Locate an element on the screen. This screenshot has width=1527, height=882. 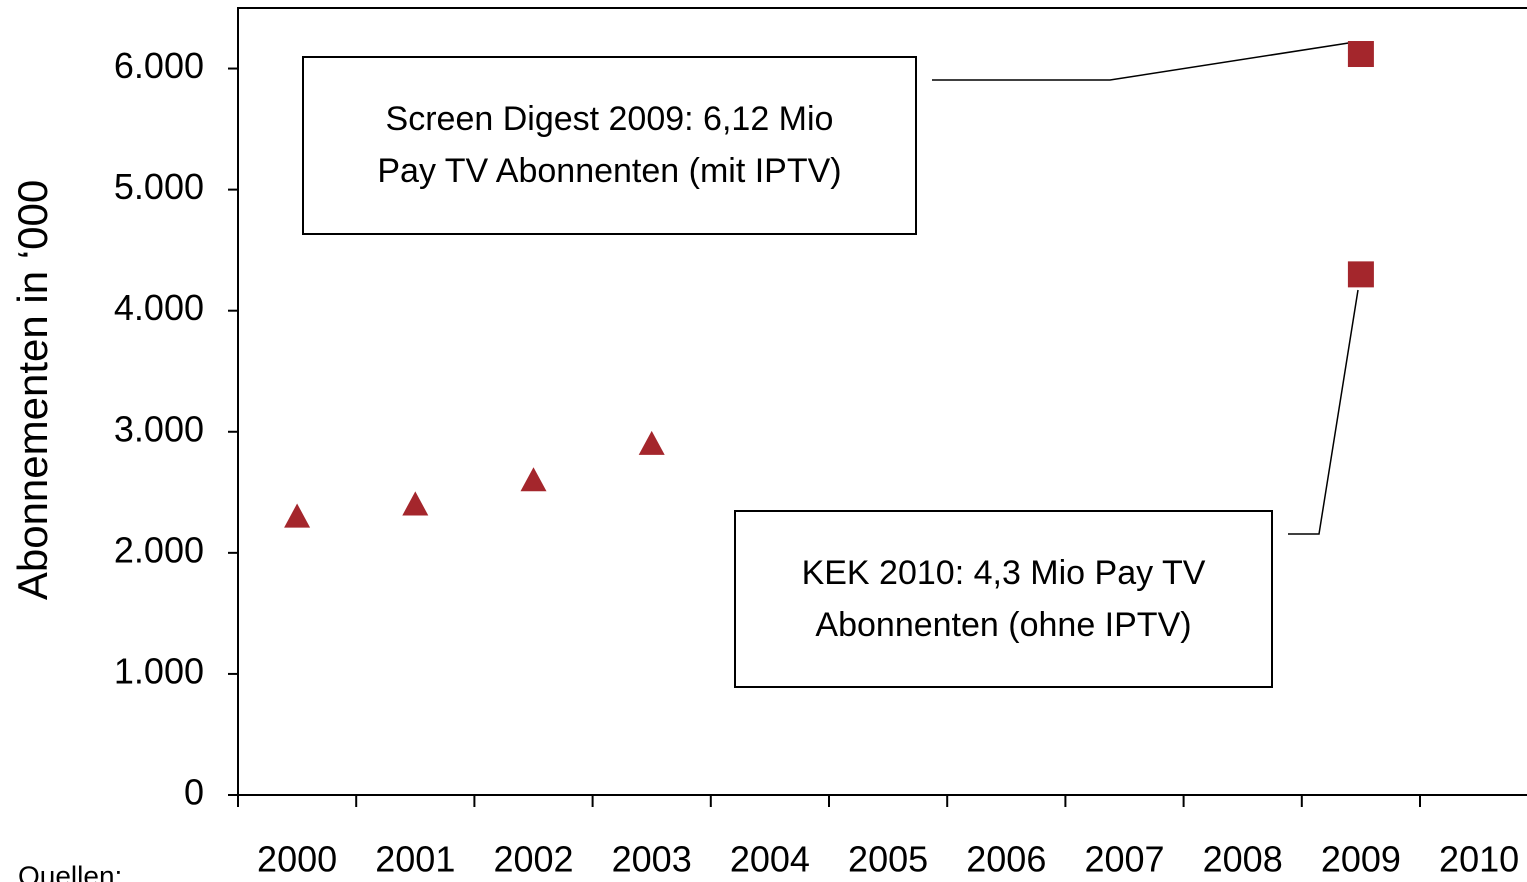
annotation-text: Abonnenten (ohne IPTV) is located at coordinates (1003, 625).